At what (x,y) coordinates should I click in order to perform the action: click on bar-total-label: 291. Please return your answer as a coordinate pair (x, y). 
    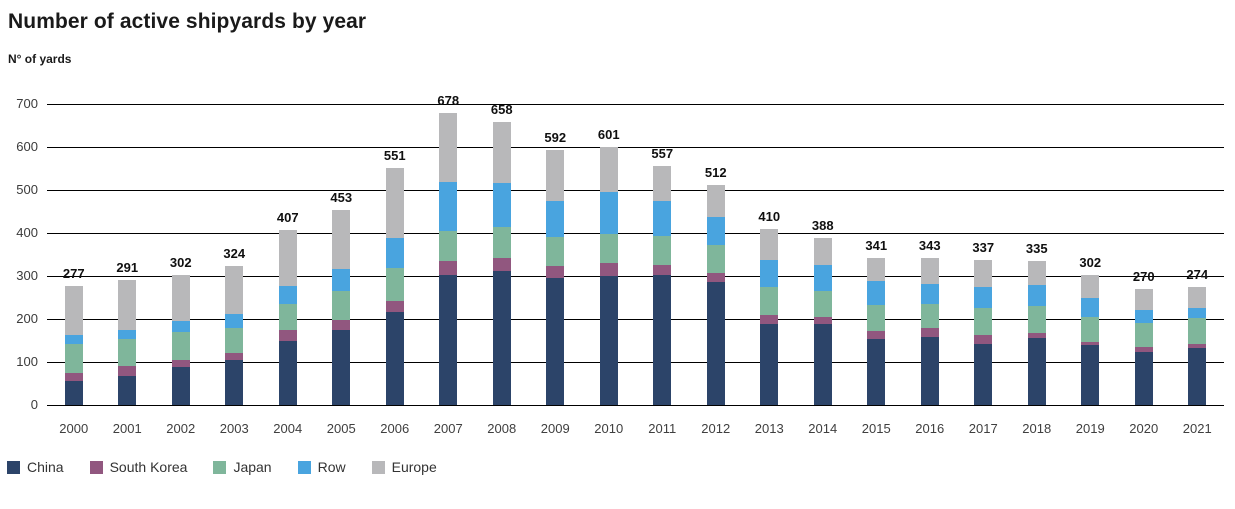
    Looking at the image, I should click on (127, 267).